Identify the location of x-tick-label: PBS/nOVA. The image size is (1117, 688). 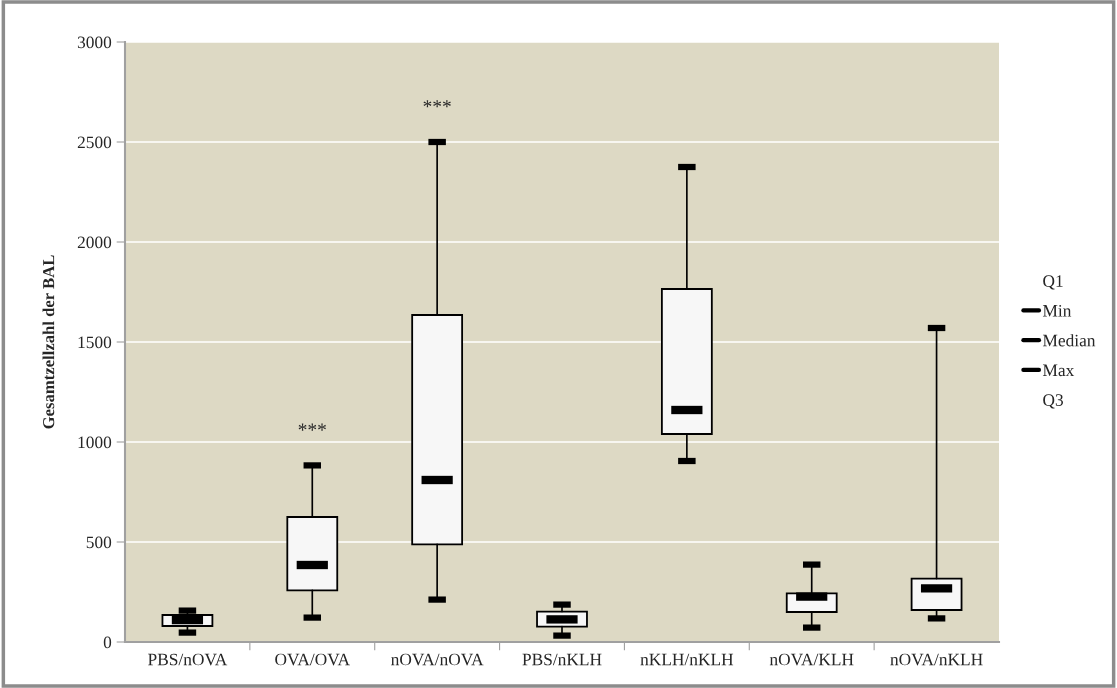
(188, 659).